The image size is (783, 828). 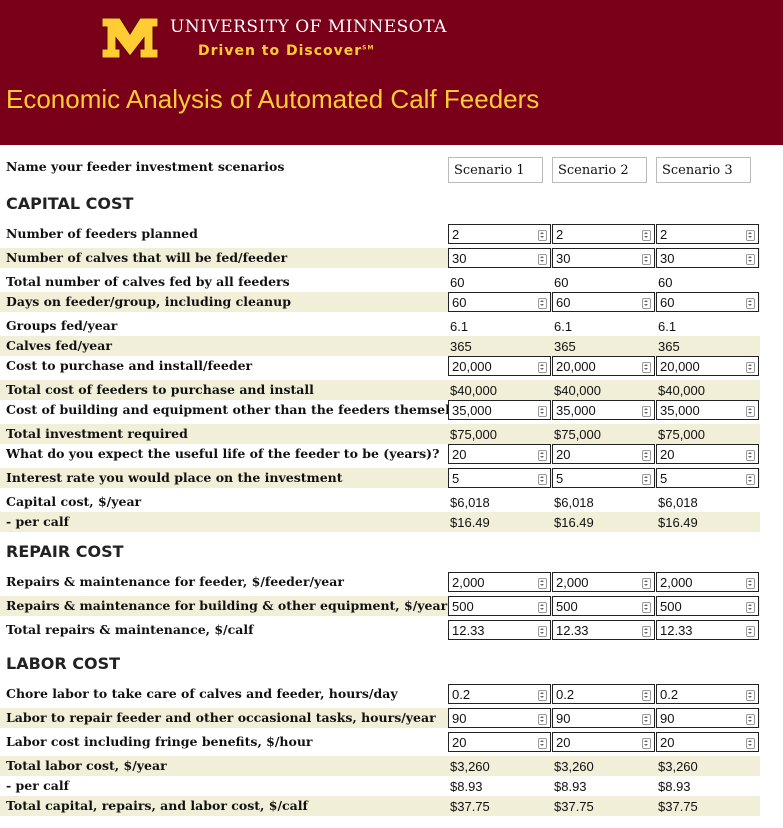 I want to click on scenario-1-number-input: 500, so click(x=499, y=606).